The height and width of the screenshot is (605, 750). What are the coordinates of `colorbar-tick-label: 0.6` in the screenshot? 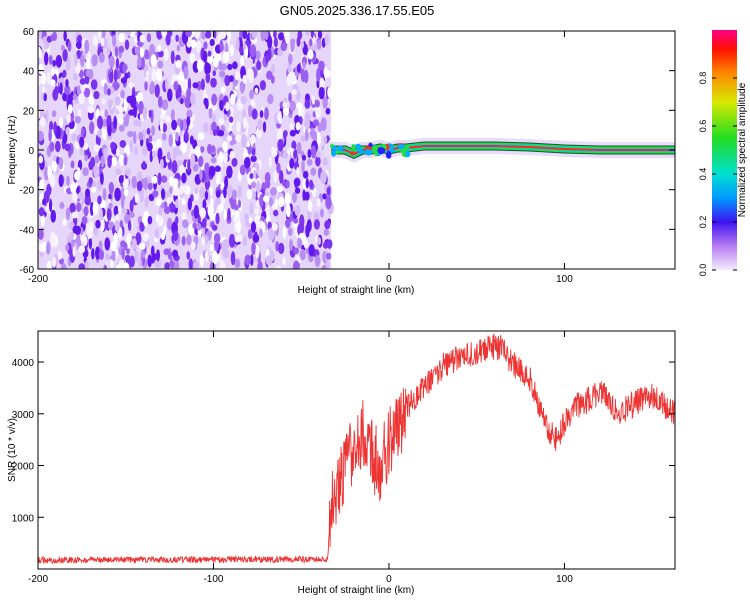 It's located at (703, 126).